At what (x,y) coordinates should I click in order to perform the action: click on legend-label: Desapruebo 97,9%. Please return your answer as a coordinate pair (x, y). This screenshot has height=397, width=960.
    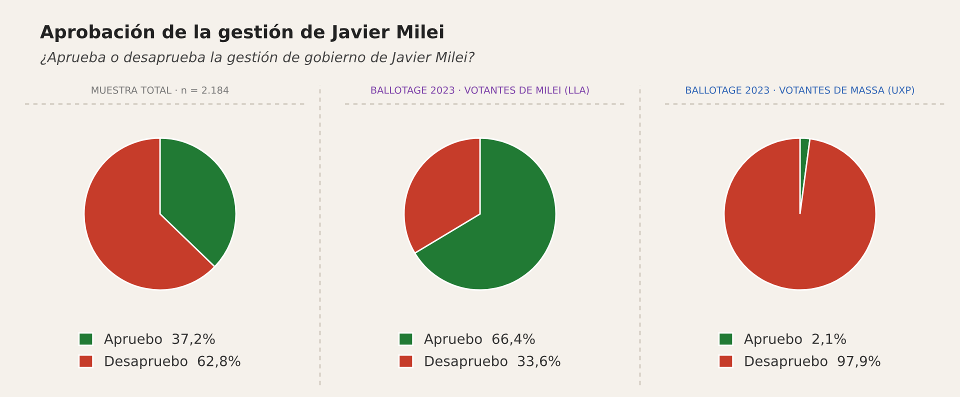
    Looking at the image, I should click on (812, 362).